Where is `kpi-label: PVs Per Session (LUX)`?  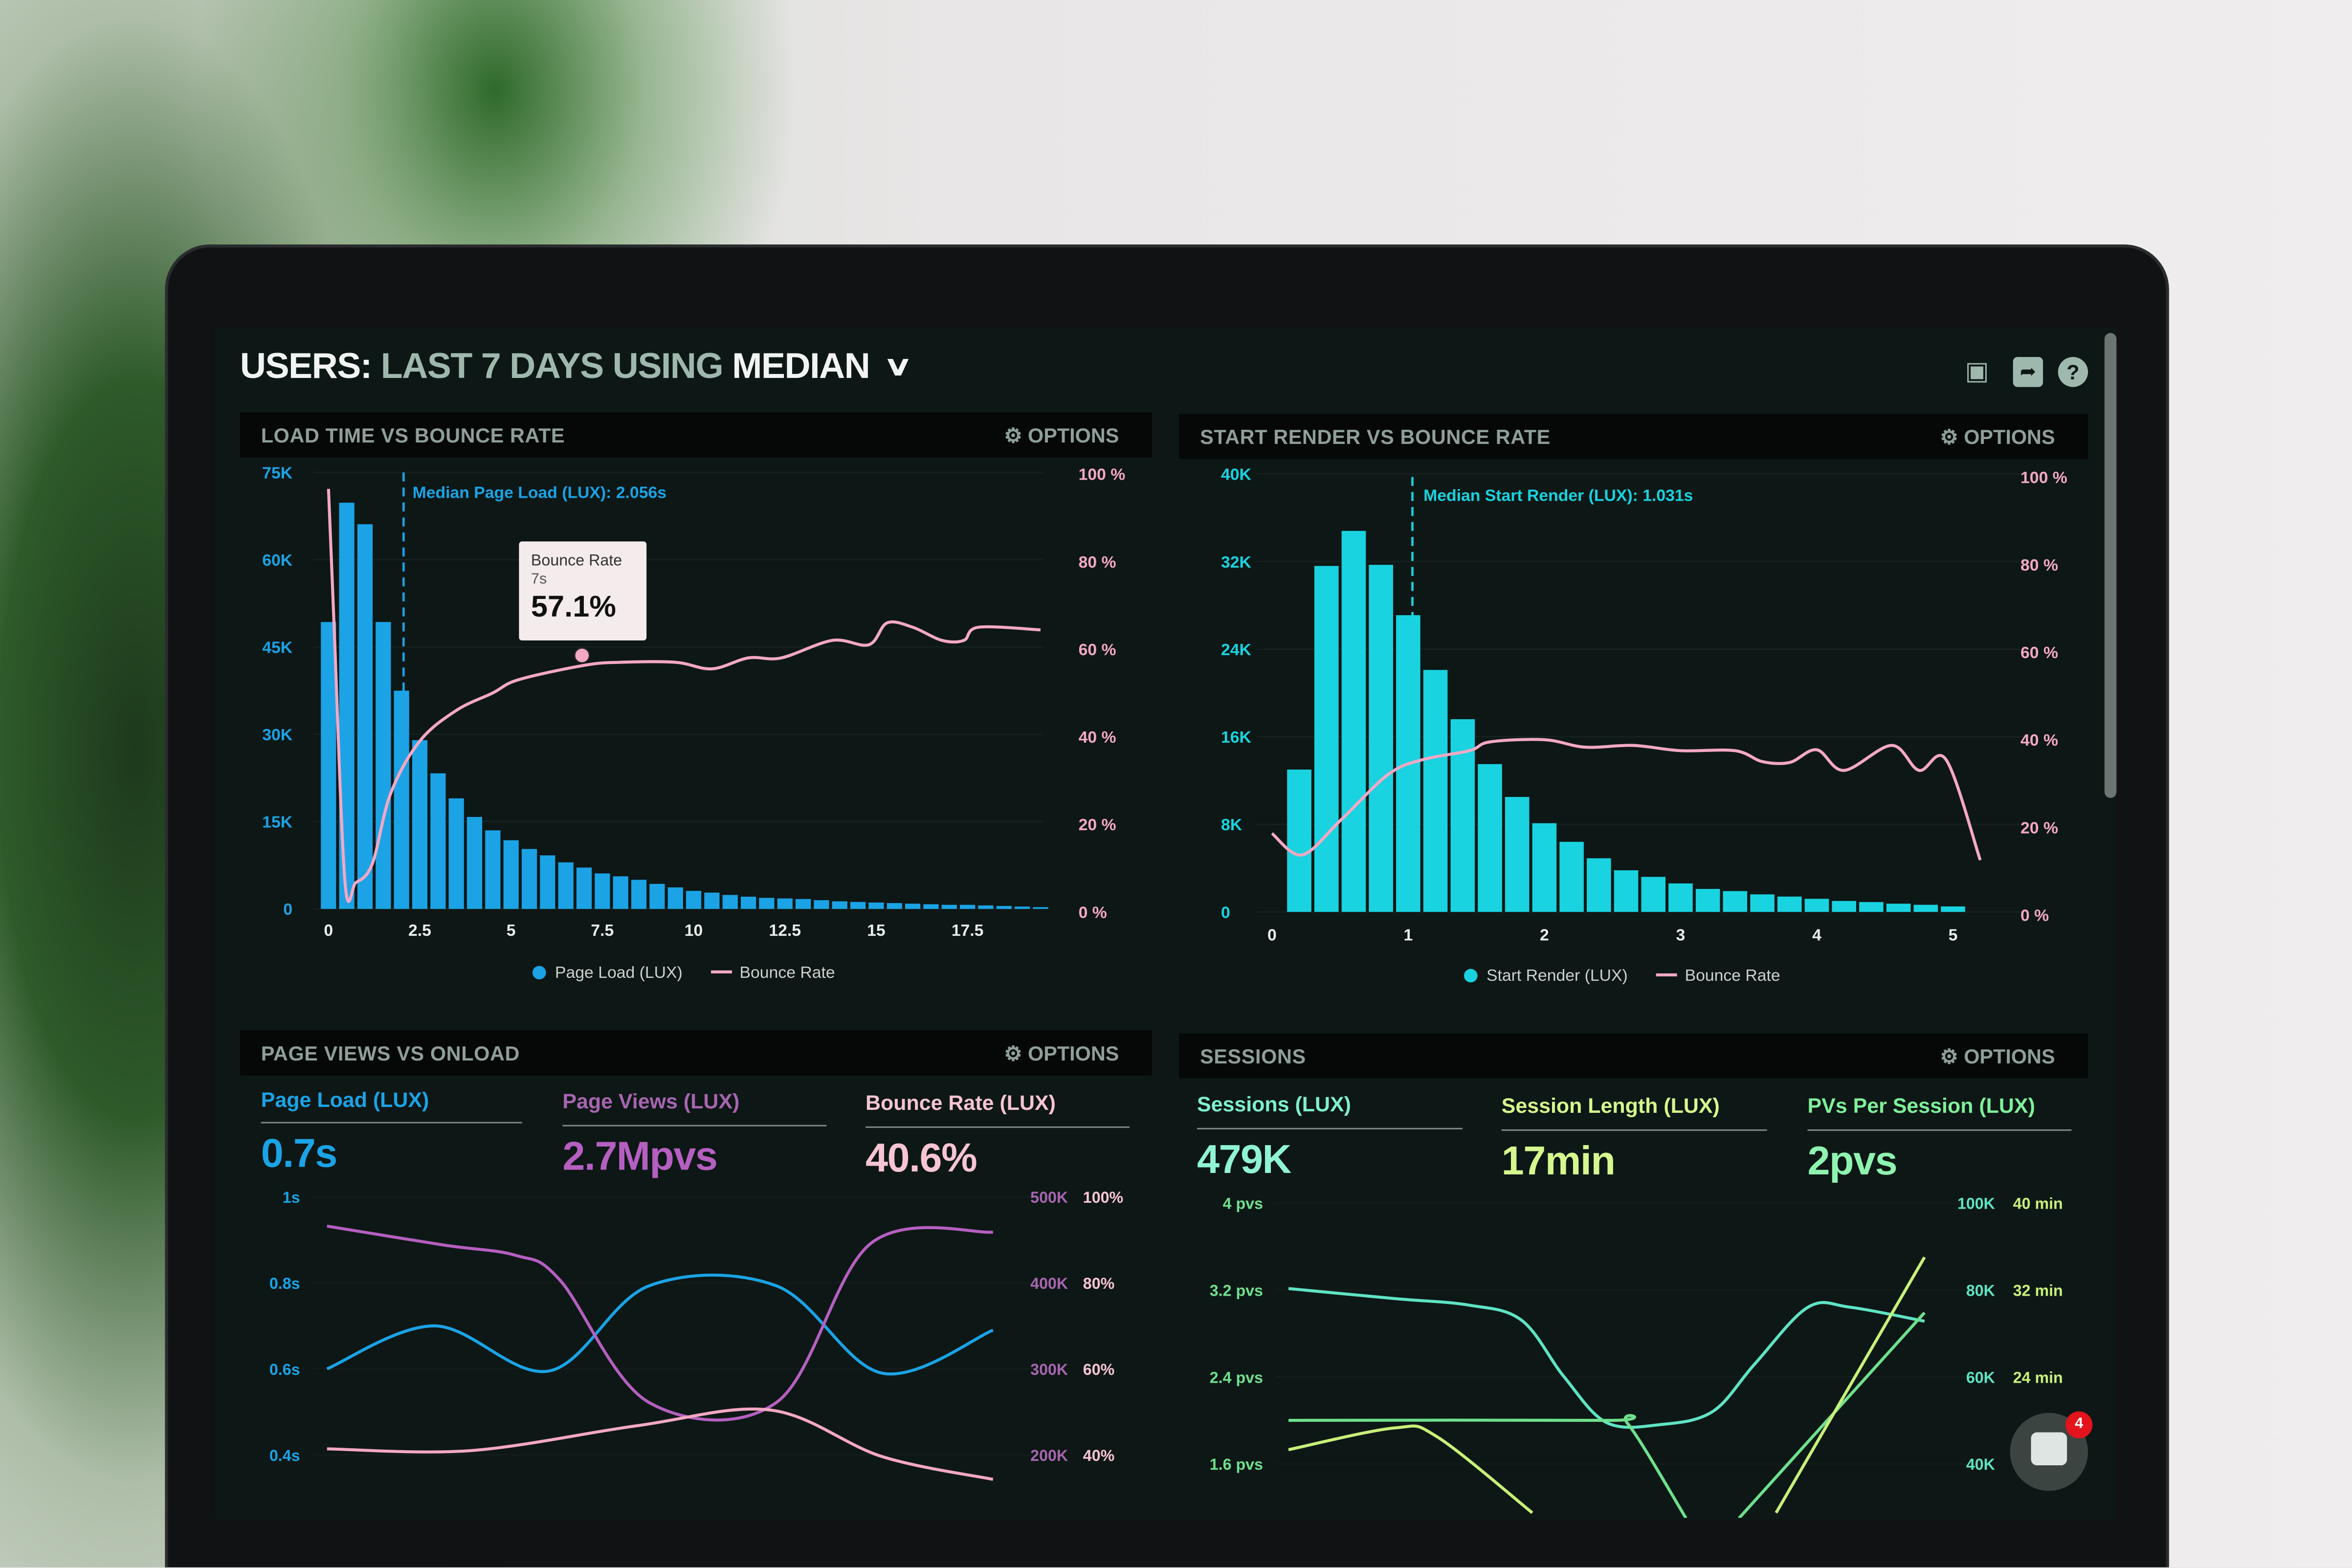
kpi-label: PVs Per Session (LUX) is located at coordinates (1921, 1105).